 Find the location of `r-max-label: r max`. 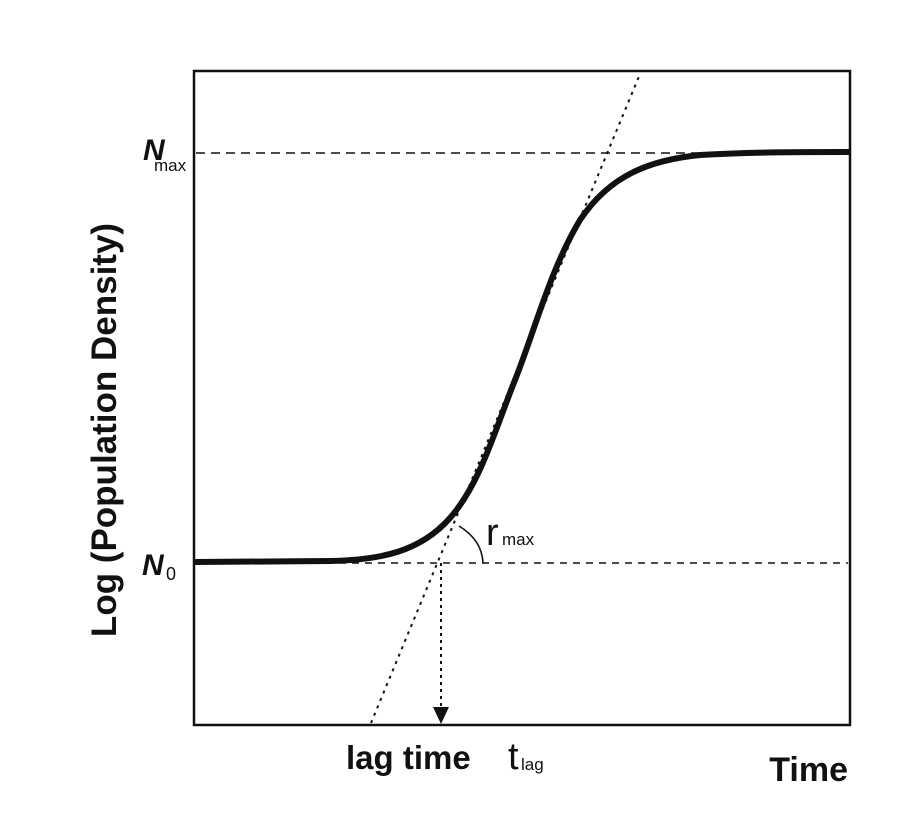

r-max-label: r max is located at coordinates (510, 533).